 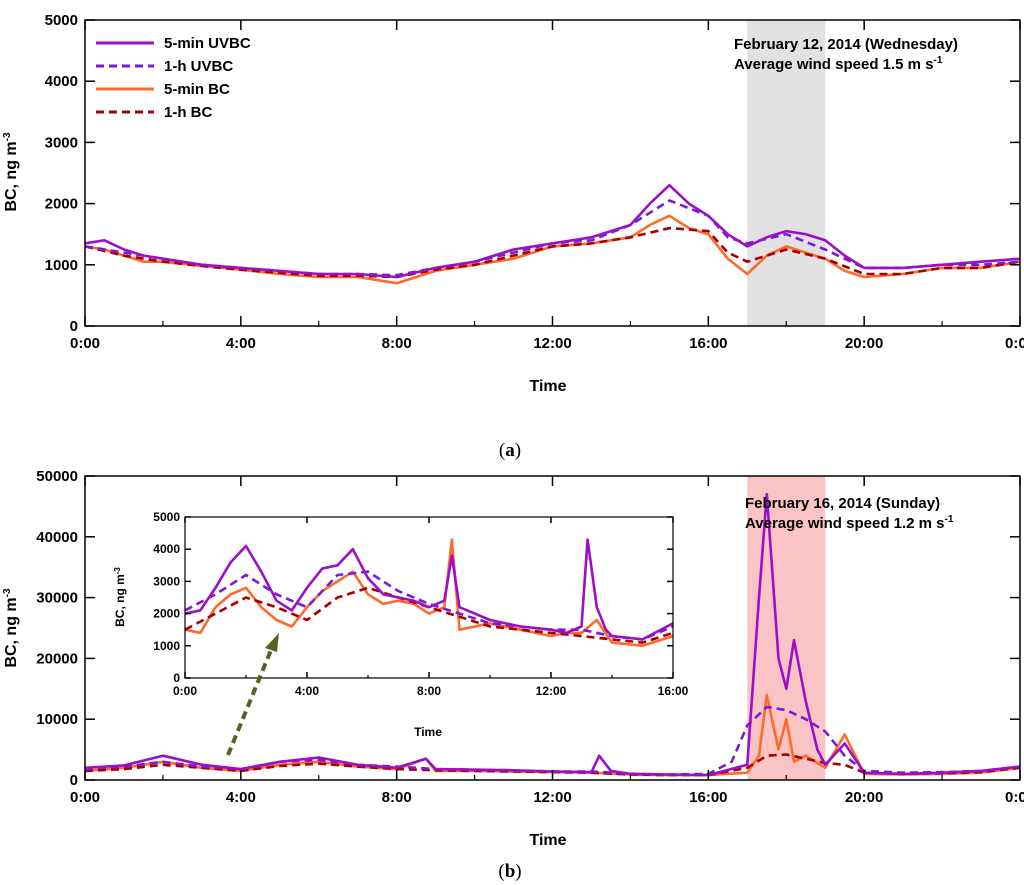 I want to click on highlight-band-a, so click(x=786, y=173).